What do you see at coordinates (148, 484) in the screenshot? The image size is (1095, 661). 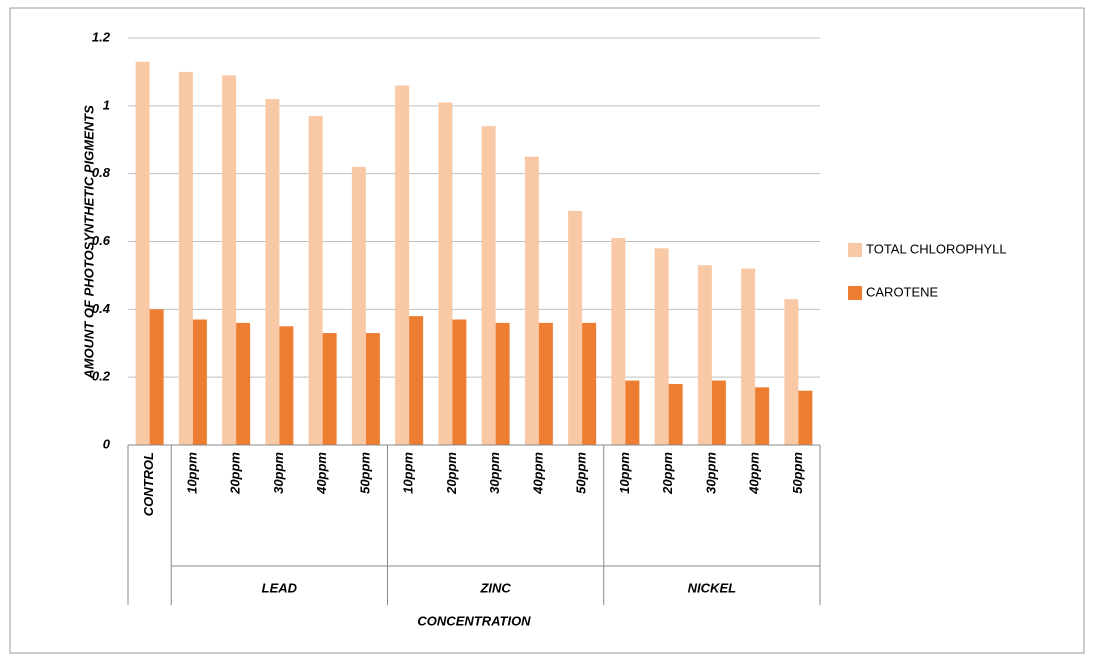 I see `x-tick-label: CONTROL` at bounding box center [148, 484].